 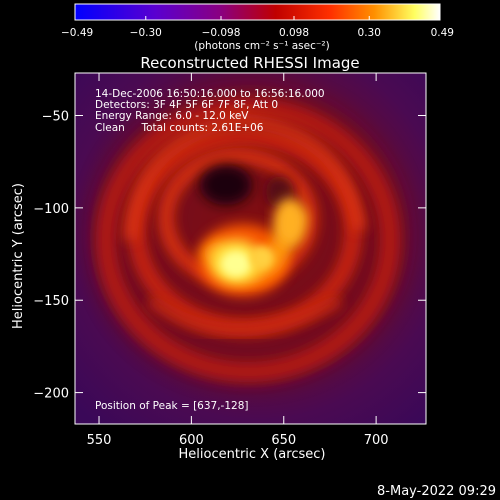 I want to click on annotation-clean-counts: Clean Total counts: 2.61E+06, so click(x=179, y=128).